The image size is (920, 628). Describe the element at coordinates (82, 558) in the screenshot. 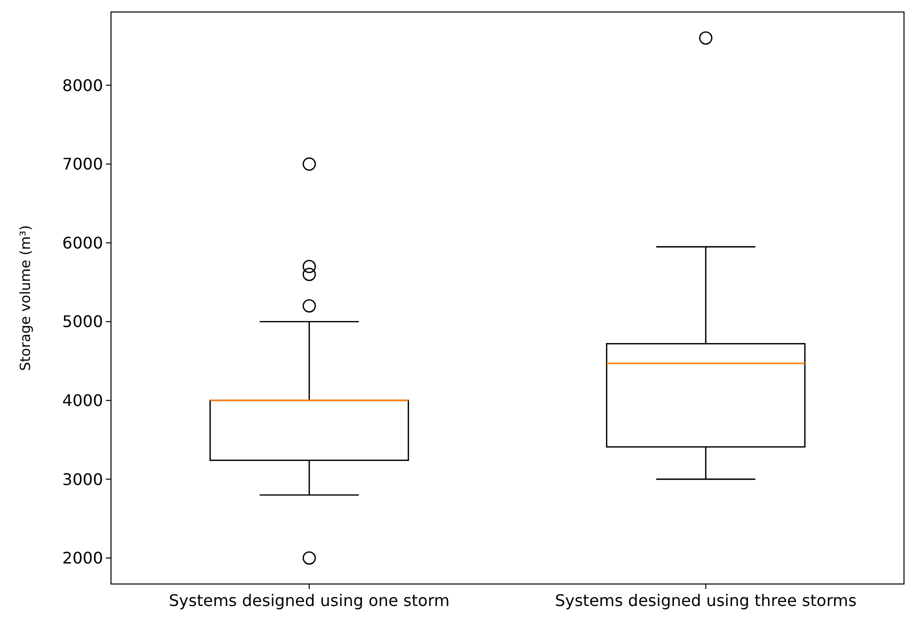

I see `y-tick-label: 2000` at that location.